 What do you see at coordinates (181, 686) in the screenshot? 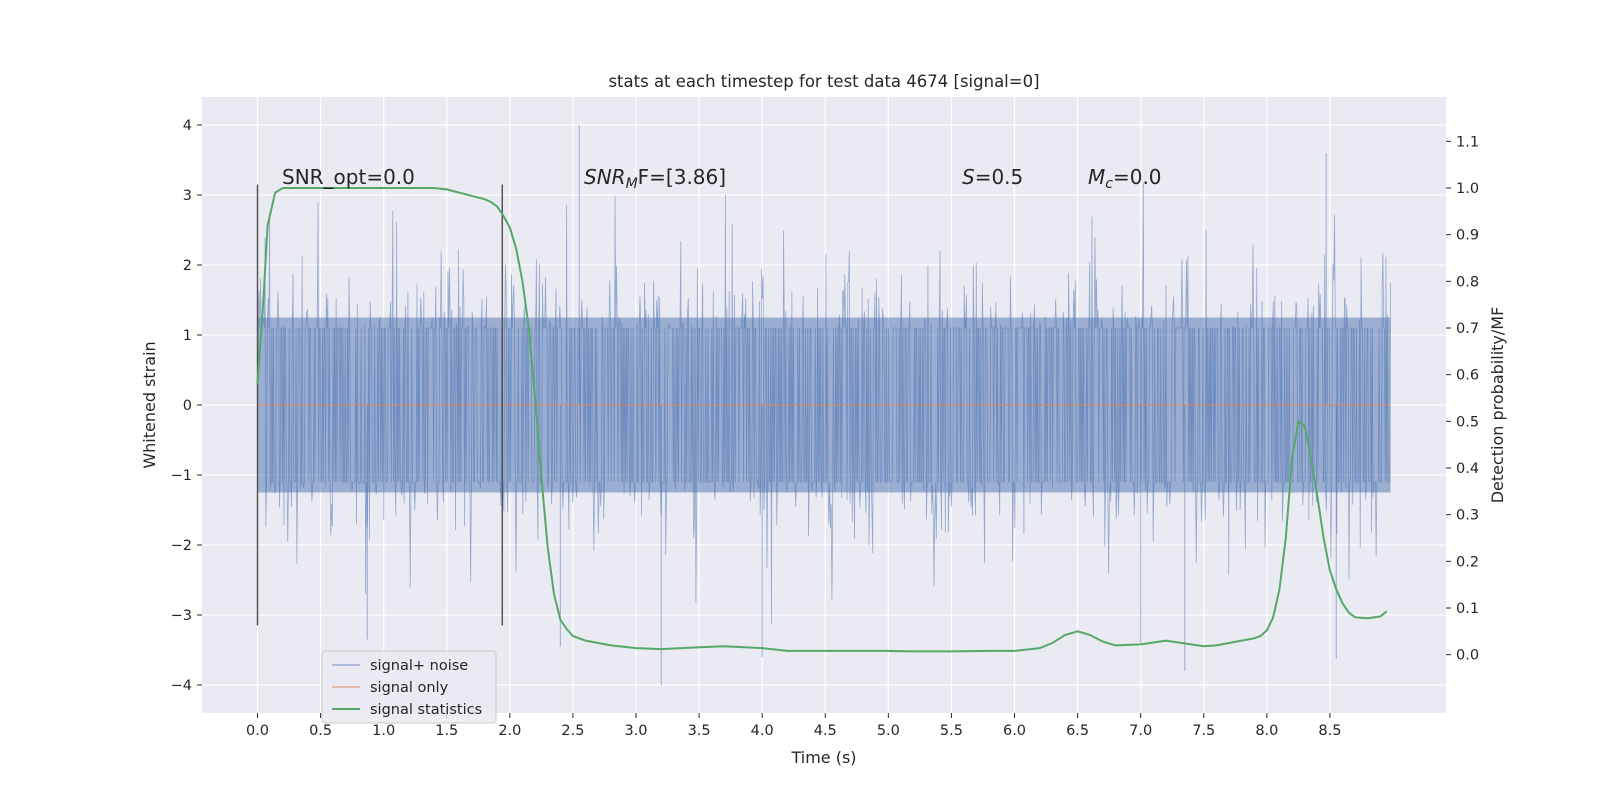
I see `y-tick-label: −4` at bounding box center [181, 686].